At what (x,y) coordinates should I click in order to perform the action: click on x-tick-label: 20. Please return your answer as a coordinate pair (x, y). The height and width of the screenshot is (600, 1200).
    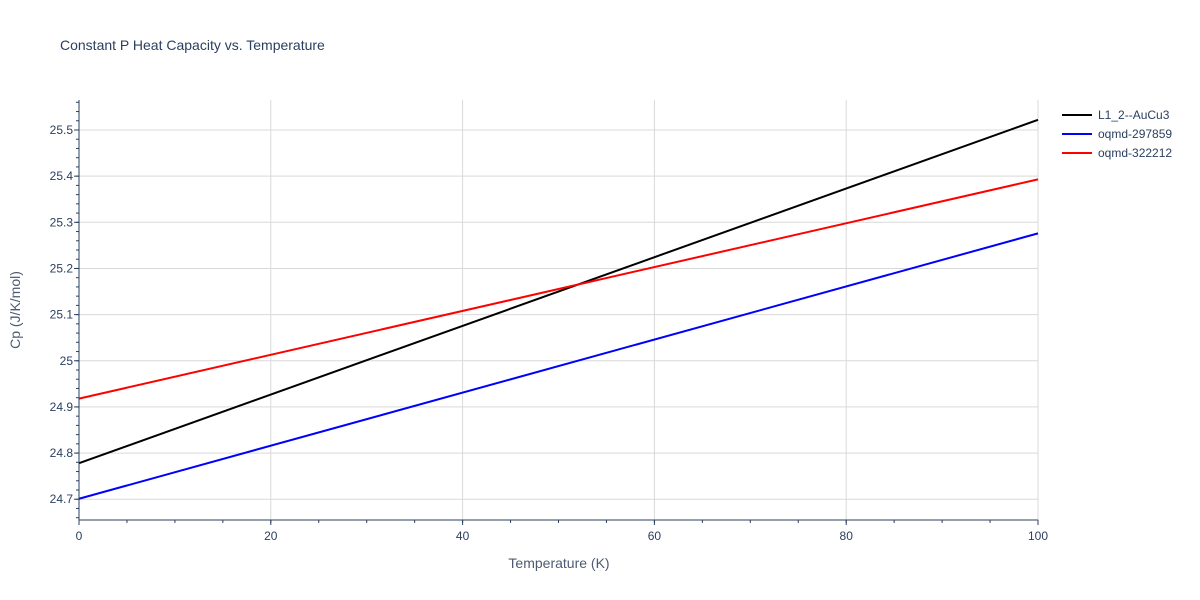
    Looking at the image, I should click on (271, 536).